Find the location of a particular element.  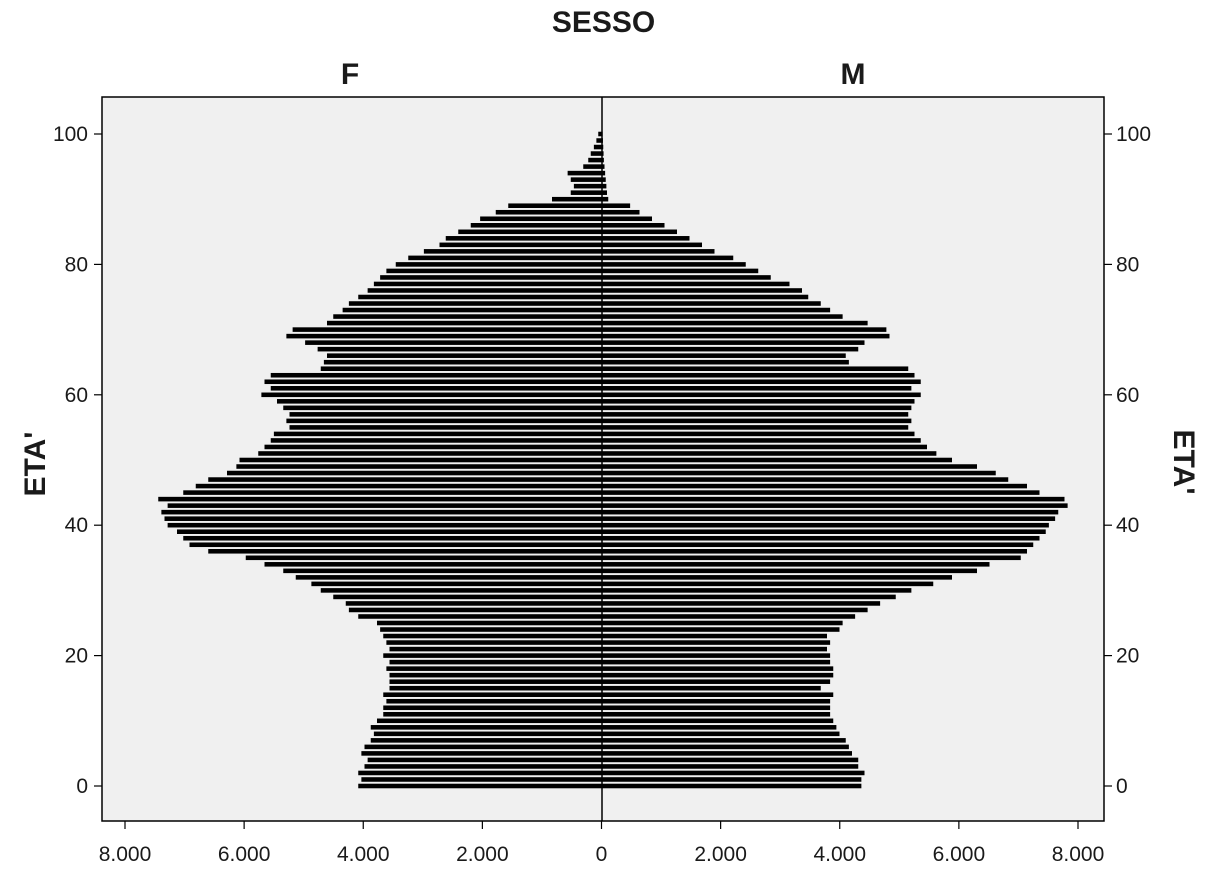

y-tick-label-right: 20 is located at coordinates (1127, 656).